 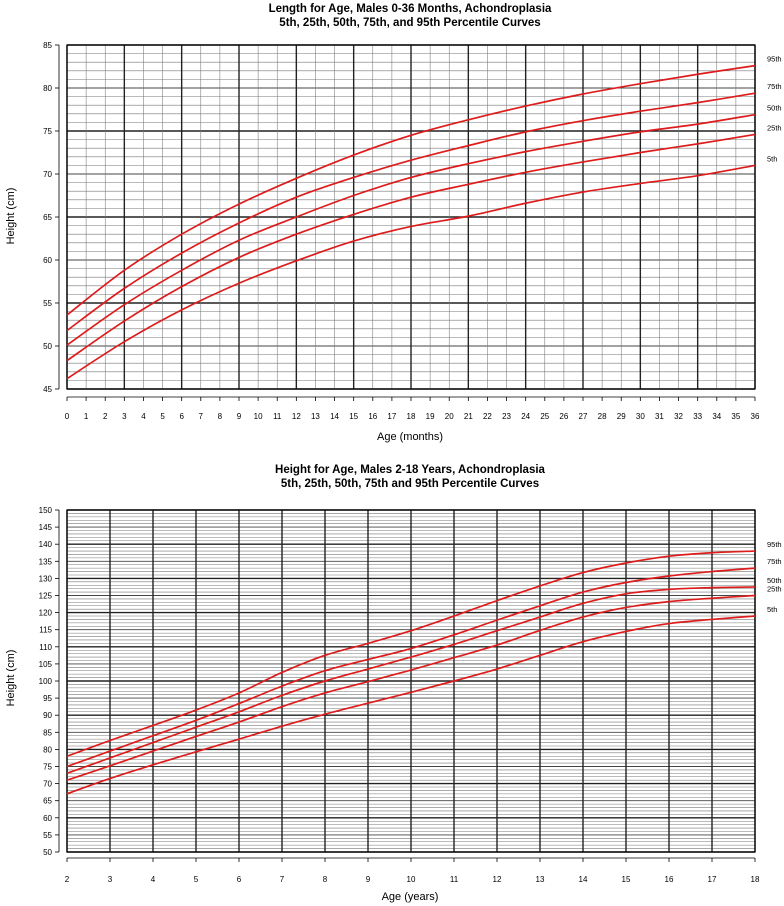 I want to click on x-tick-label: 32, so click(x=678, y=416).